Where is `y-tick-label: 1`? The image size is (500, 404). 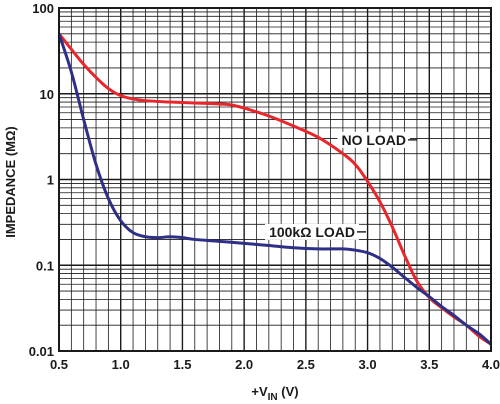 y-tick-label: 1 is located at coordinates (50, 180).